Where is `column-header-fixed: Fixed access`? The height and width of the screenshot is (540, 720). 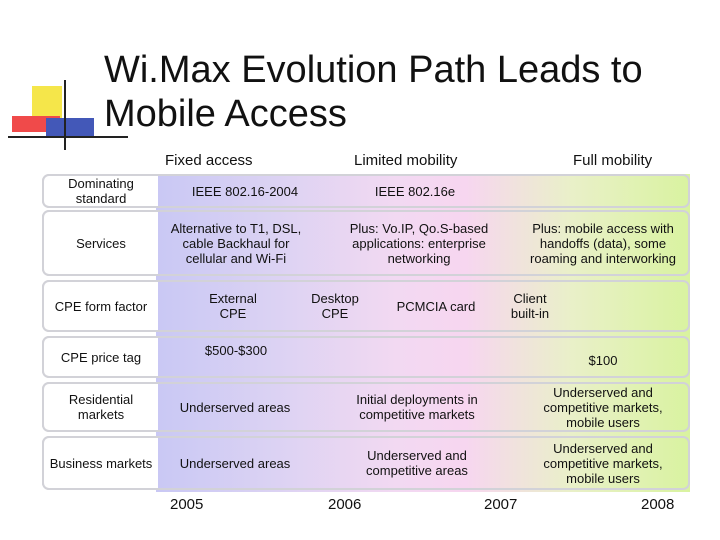 column-header-fixed: Fixed access is located at coordinates (209, 160).